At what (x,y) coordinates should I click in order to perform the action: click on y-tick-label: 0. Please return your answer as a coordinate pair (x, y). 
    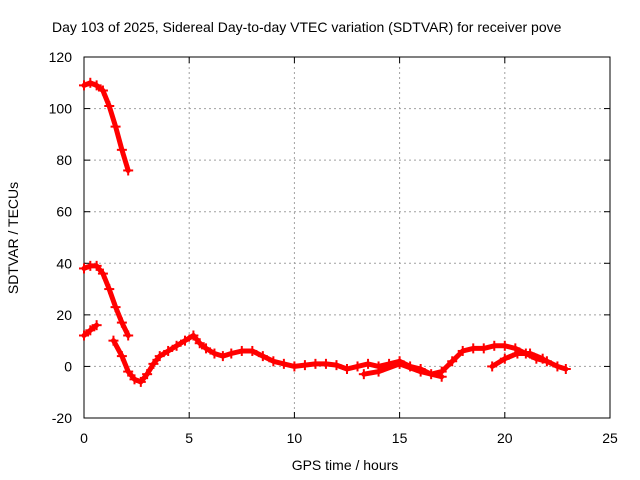
    Looking at the image, I should click on (68, 366).